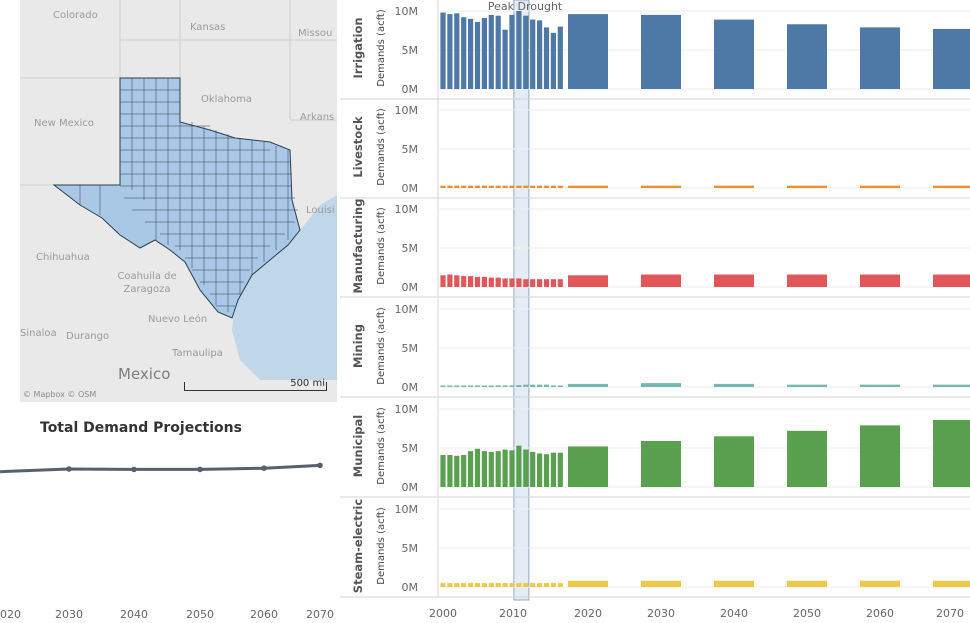 This screenshot has height=623, width=970. What do you see at coordinates (521, 300) in the screenshot?
I see `peak-drought-band` at bounding box center [521, 300].